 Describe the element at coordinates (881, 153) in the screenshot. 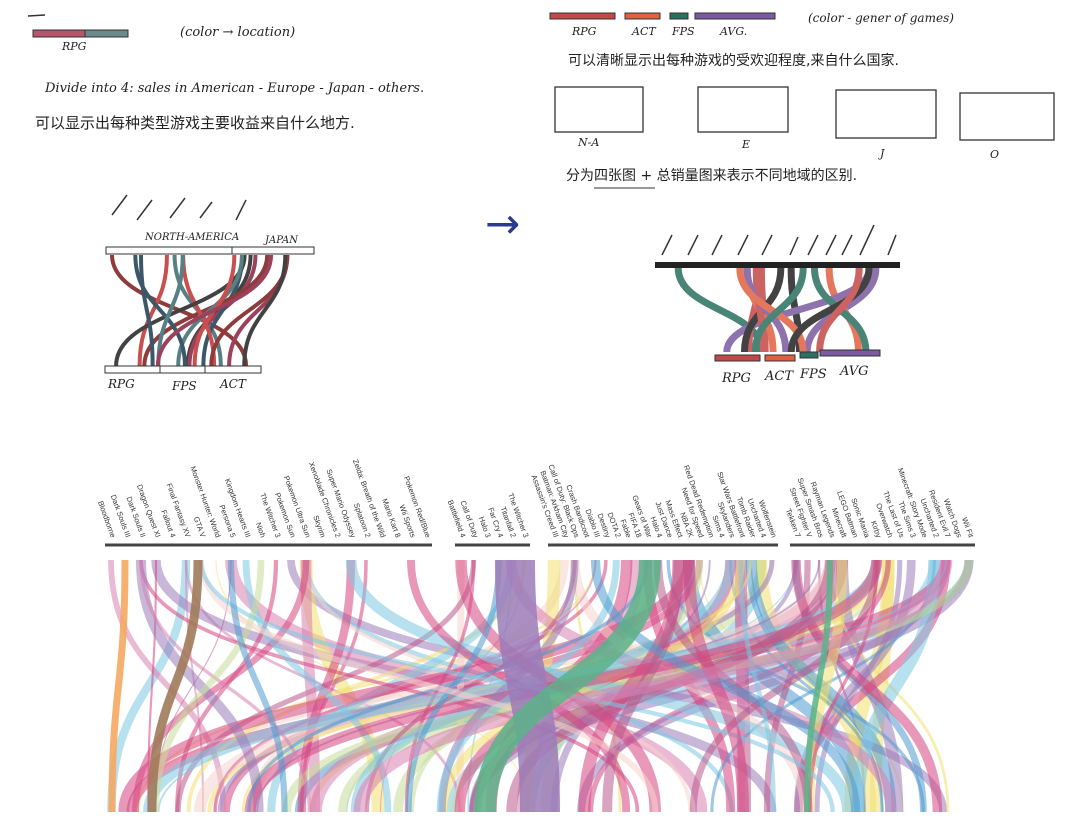

I see `panel-label: J` at that location.